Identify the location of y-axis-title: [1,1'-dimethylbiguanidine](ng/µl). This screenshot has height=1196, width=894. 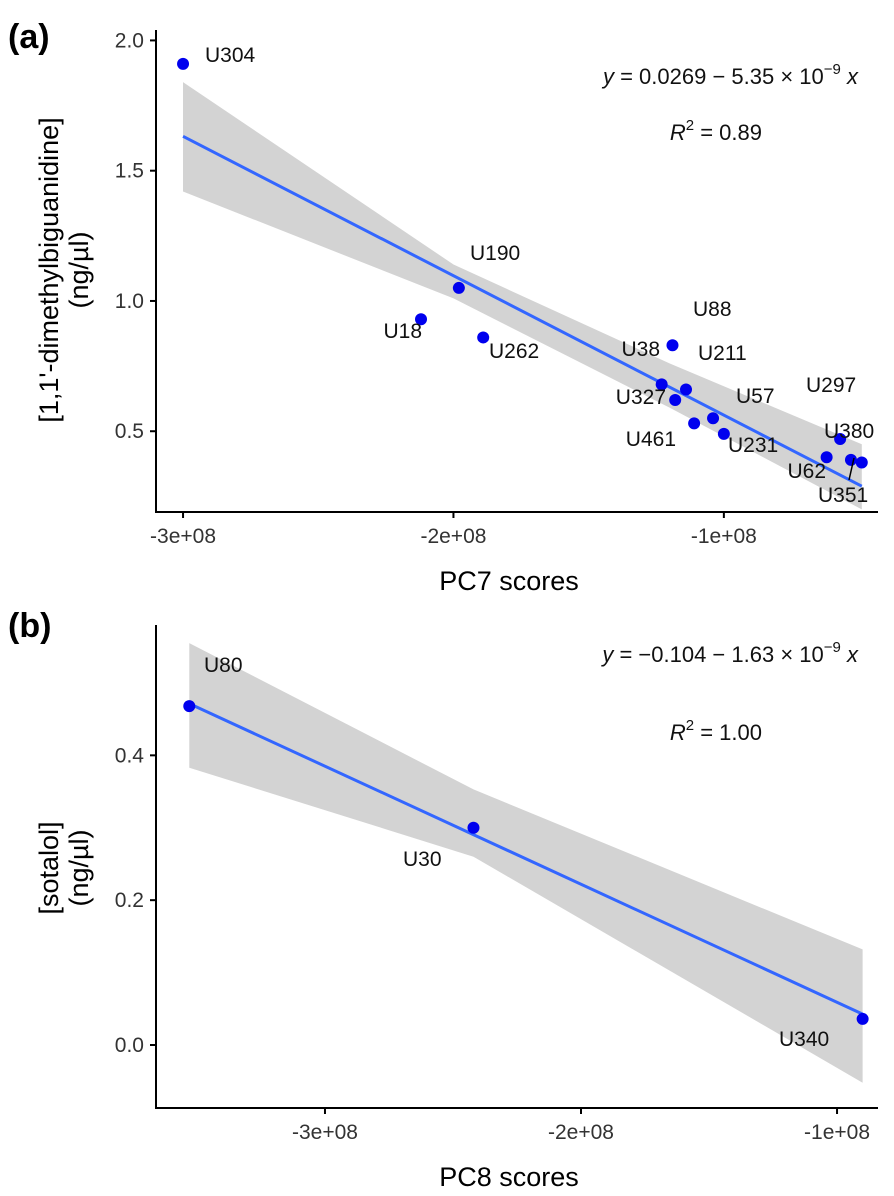
(64, 269).